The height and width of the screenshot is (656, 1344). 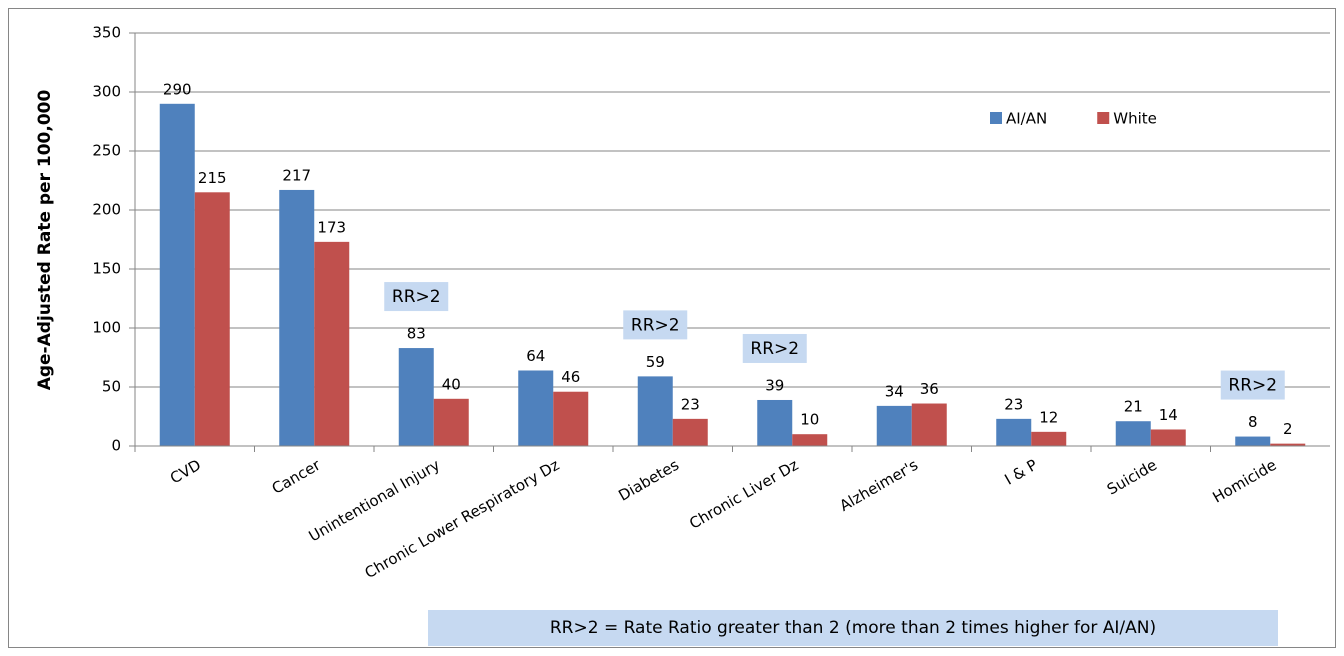 What do you see at coordinates (894, 391) in the screenshot?
I see `value-label: 34` at bounding box center [894, 391].